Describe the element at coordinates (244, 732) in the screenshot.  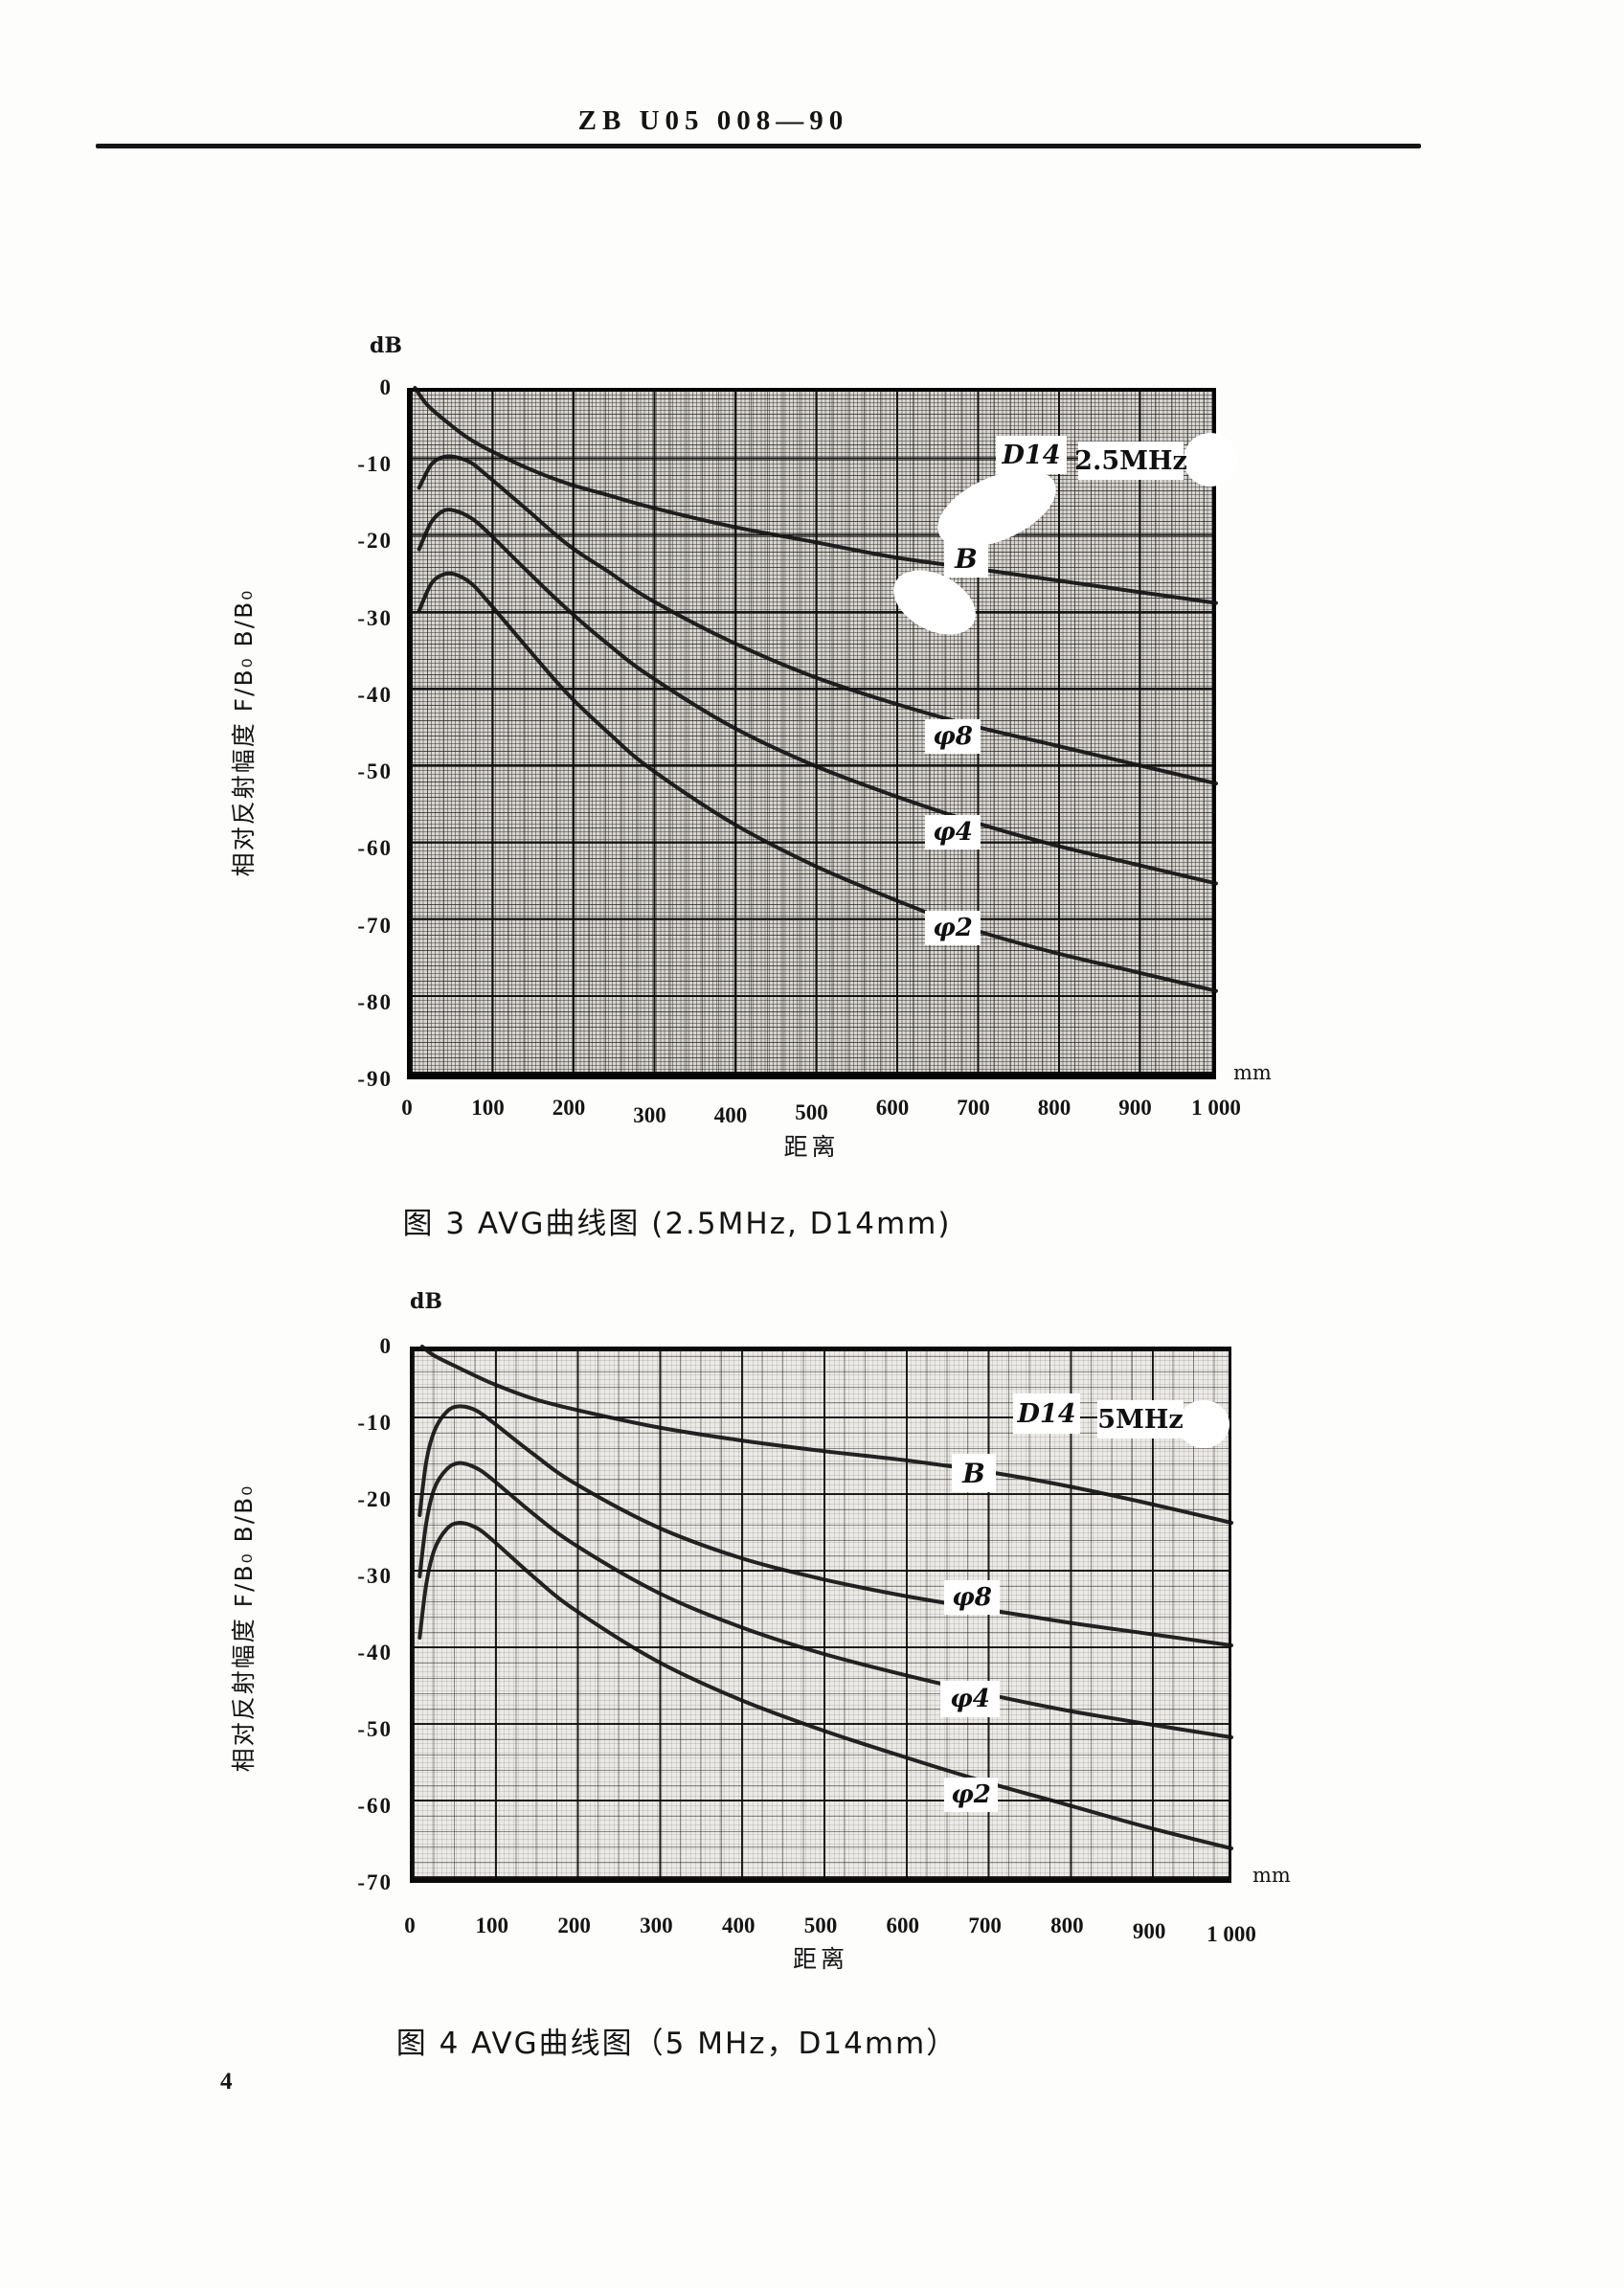
I see `fig3-y-axis-title: 相对反射幅度 F/B₀ B/B₀` at that location.